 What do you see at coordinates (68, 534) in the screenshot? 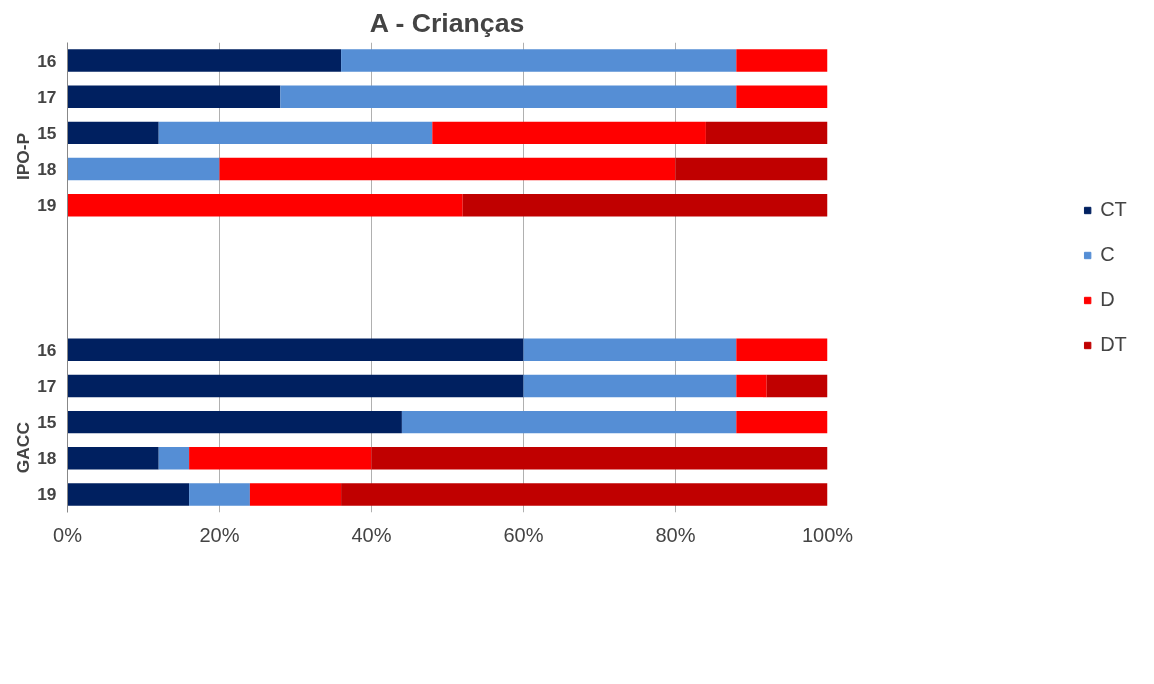
I see `x-tick-label: 0%` at bounding box center [68, 534].